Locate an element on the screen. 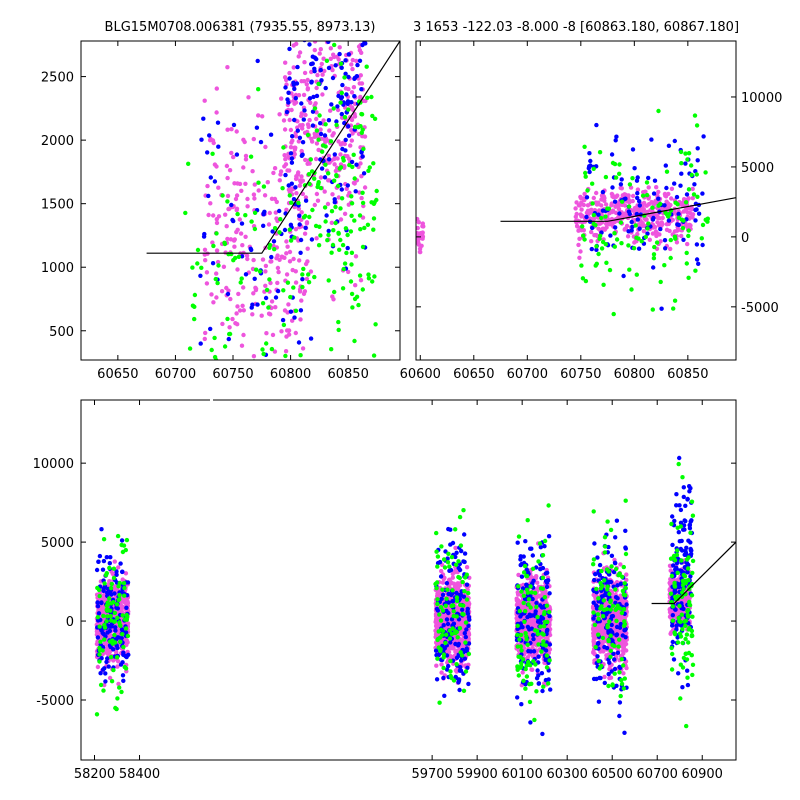 Image resolution: width=800 pixels, height=800 pixels. y-tick-label: 2000 is located at coordinates (57, 141).